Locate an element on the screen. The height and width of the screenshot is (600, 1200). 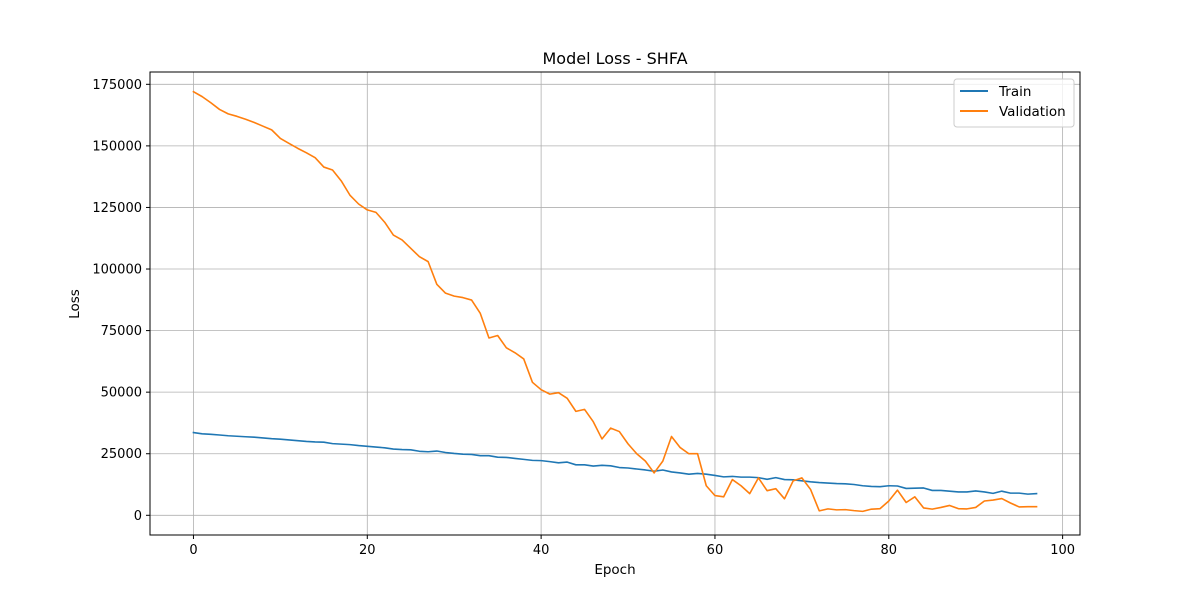
chart-title: Model Loss - SHFA is located at coordinates (614, 58).